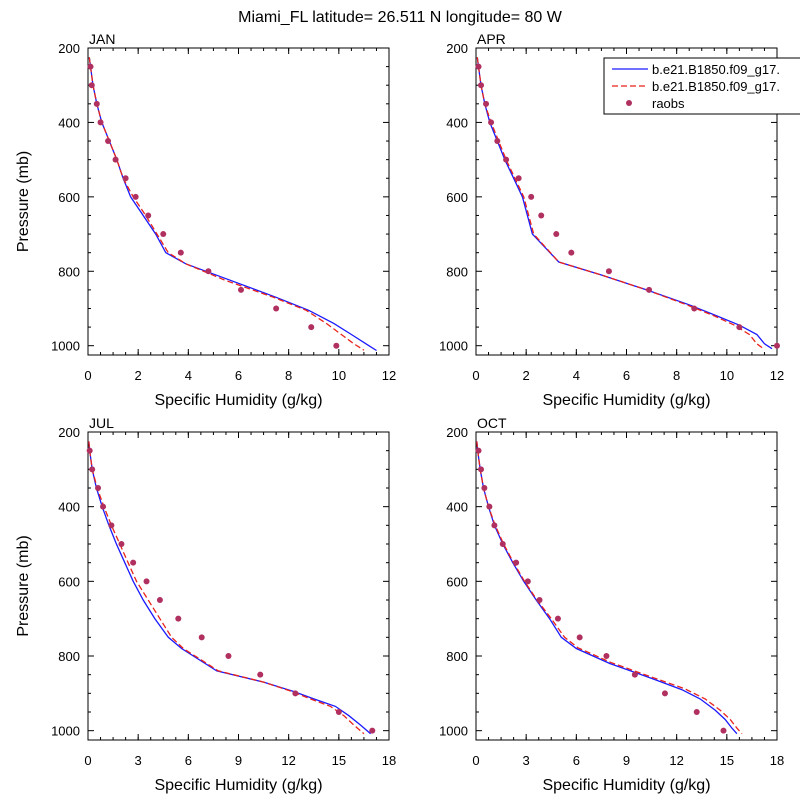 The height and width of the screenshot is (800, 800). Describe the element at coordinates (727, 375) in the screenshot. I see `x-tick-label: 10` at that location.